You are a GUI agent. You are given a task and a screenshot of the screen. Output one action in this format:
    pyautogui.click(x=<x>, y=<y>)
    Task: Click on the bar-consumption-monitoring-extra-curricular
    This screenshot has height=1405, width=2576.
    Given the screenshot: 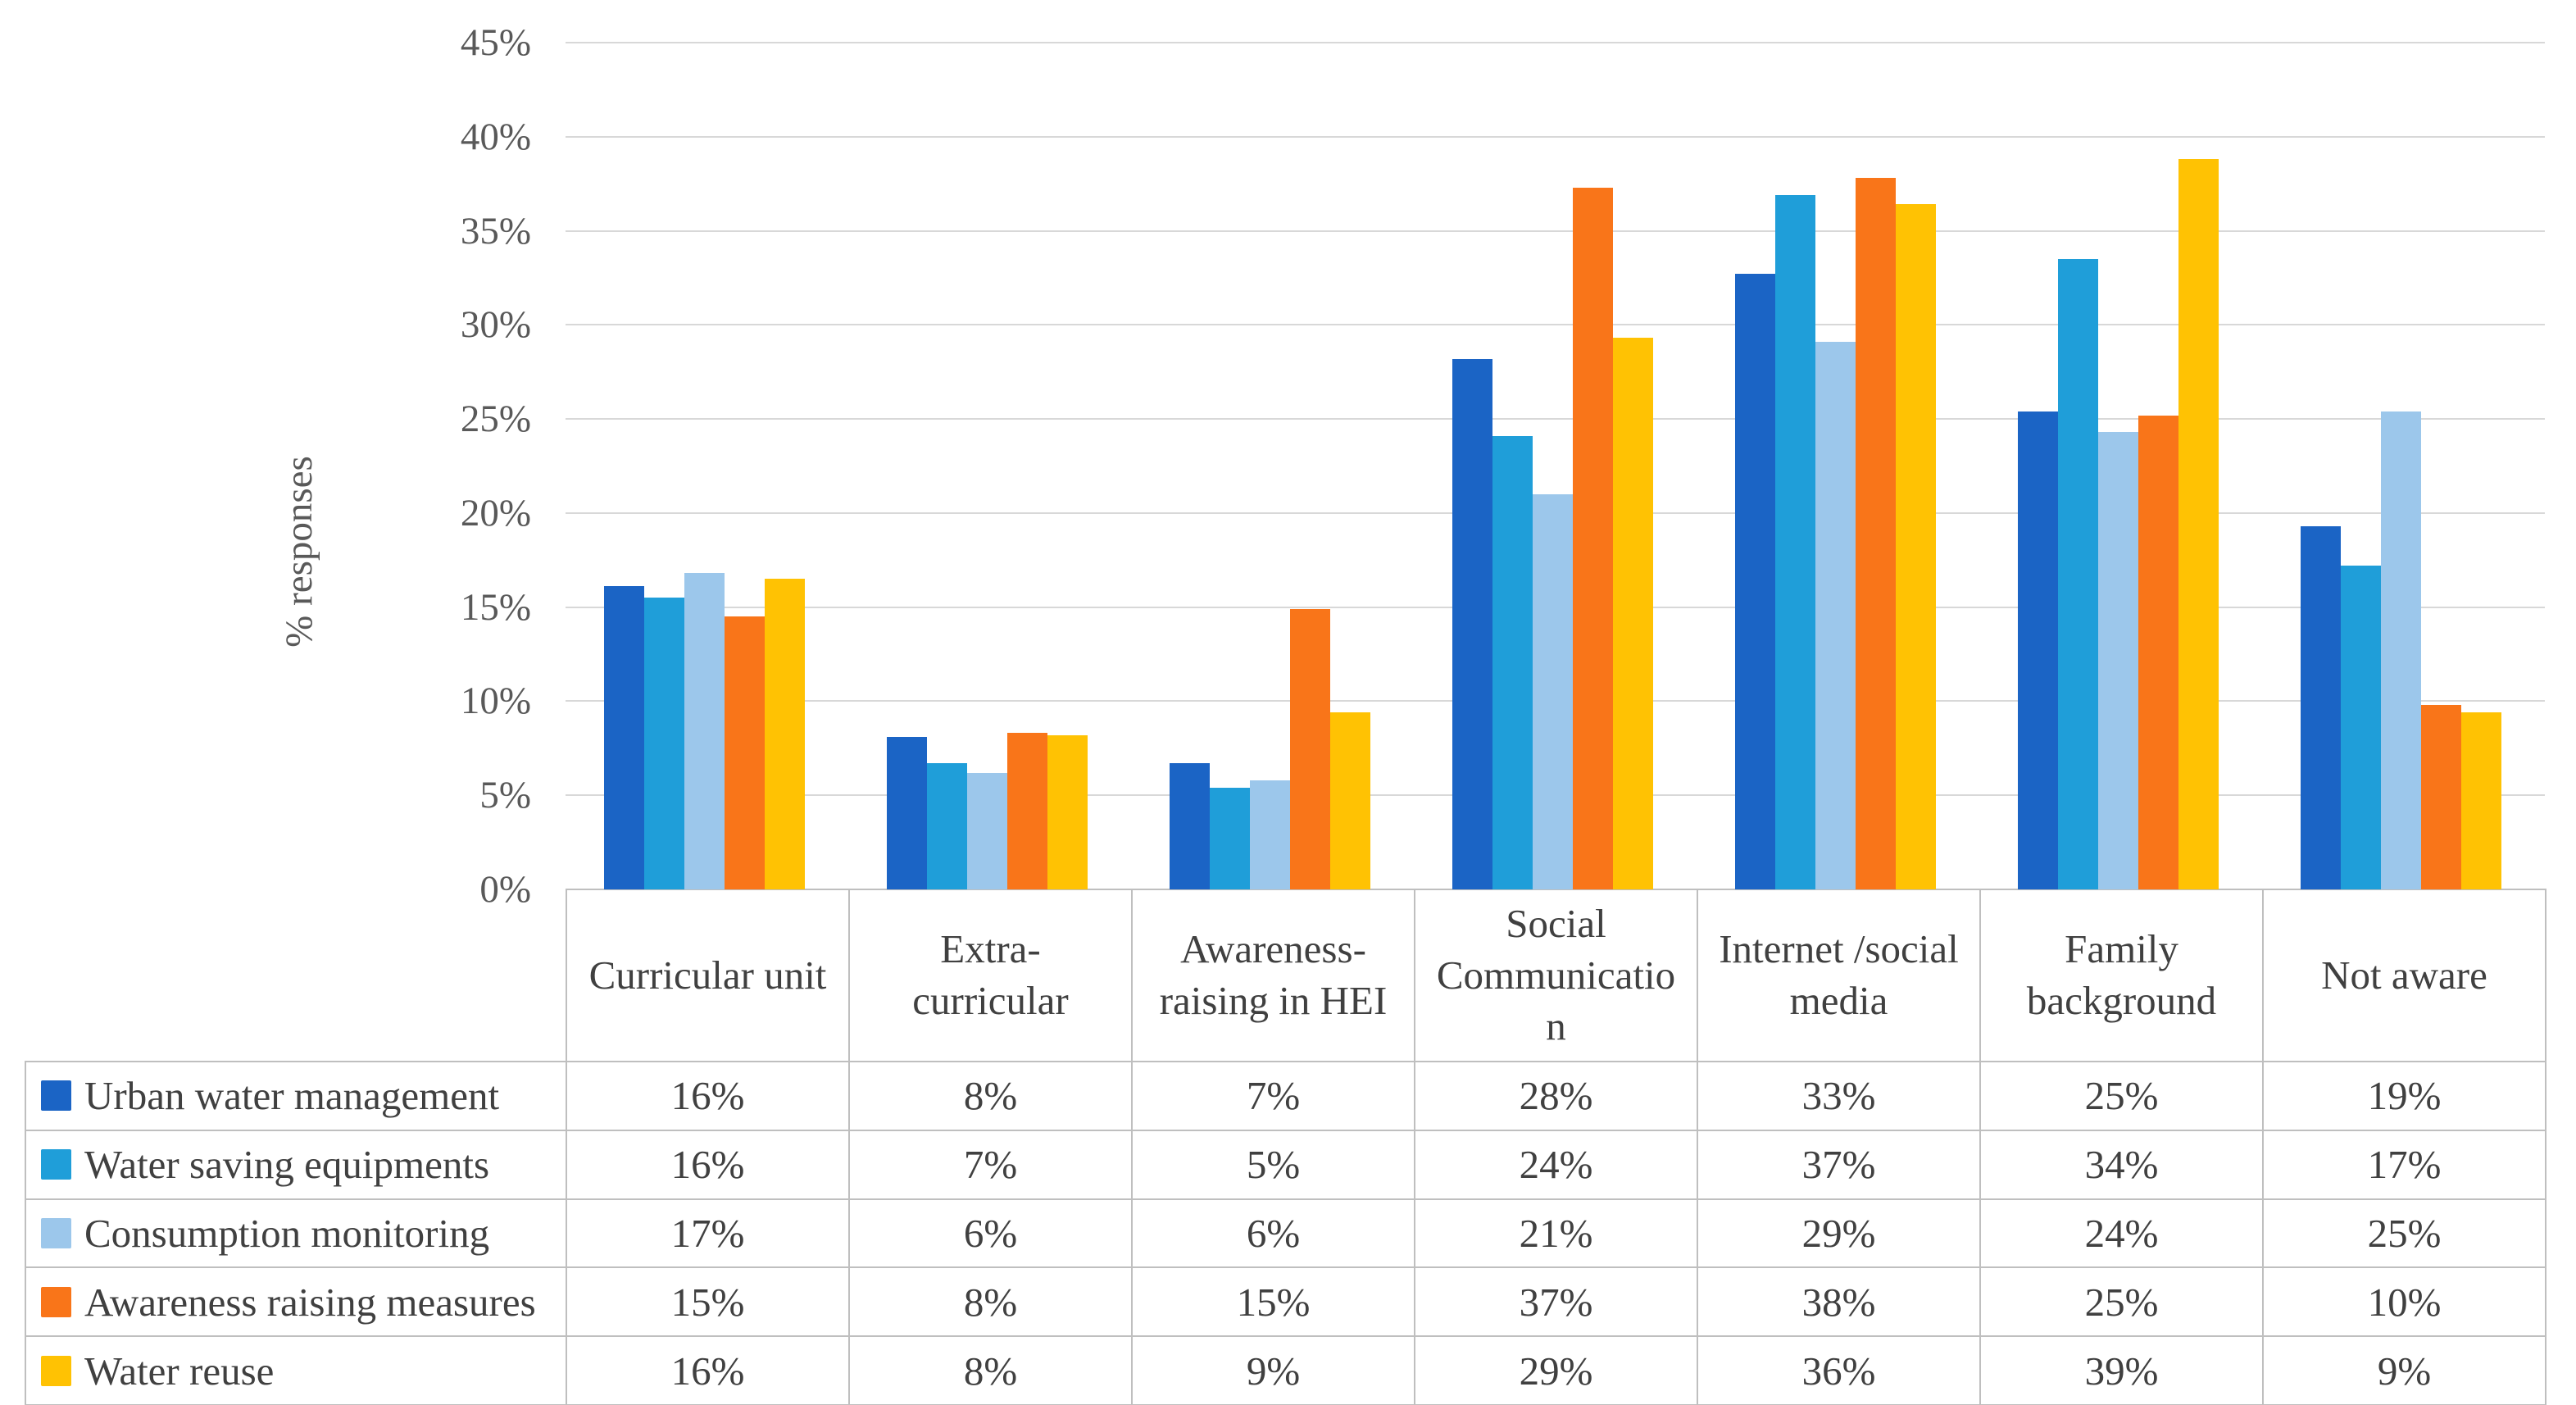 What is the action you would take?
    pyautogui.click(x=987, y=830)
    